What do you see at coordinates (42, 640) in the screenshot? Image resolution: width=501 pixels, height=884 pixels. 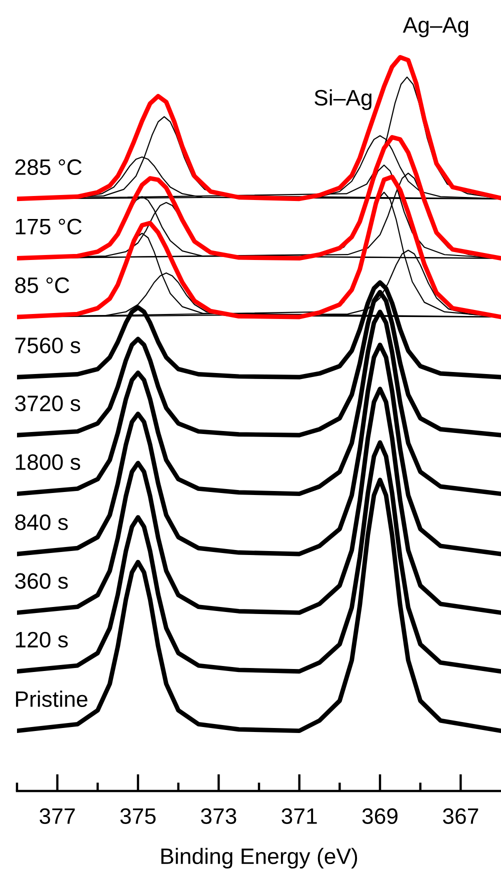 I see `series-label: 120 s` at bounding box center [42, 640].